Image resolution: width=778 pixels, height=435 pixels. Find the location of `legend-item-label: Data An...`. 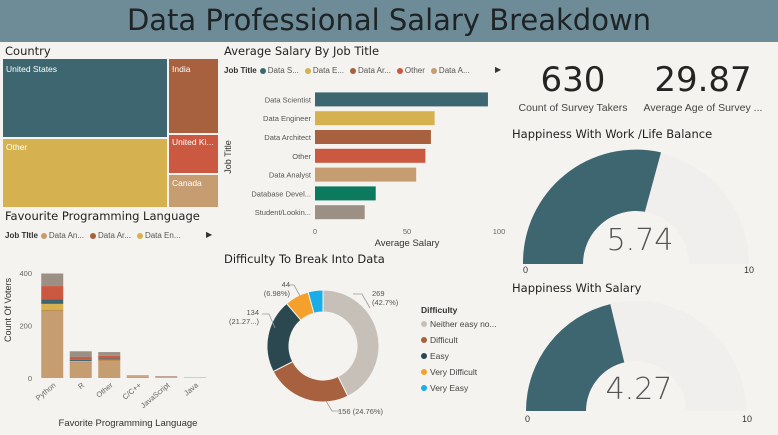

legend-item-label: Data An... is located at coordinates (66, 235).